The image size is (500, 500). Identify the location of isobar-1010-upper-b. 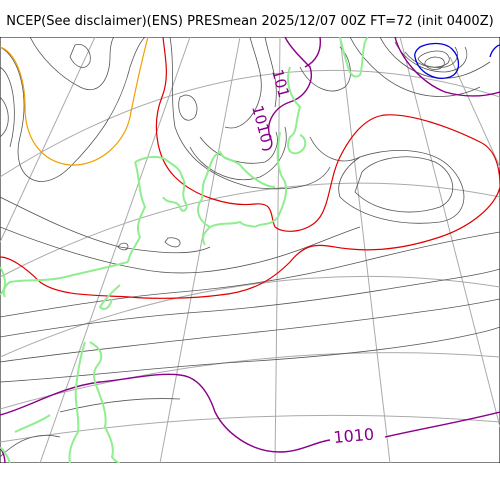
(313, 52).